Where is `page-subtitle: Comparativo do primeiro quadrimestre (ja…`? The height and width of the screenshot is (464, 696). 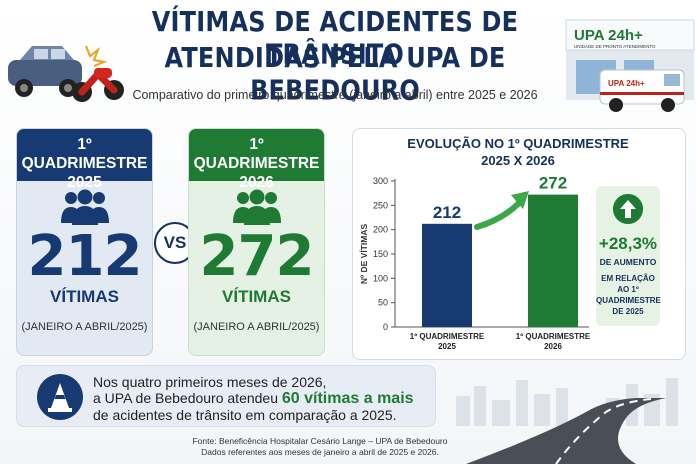
page-subtitle: Comparativo do primeiro quadrimestre (ja… is located at coordinates (335, 95).